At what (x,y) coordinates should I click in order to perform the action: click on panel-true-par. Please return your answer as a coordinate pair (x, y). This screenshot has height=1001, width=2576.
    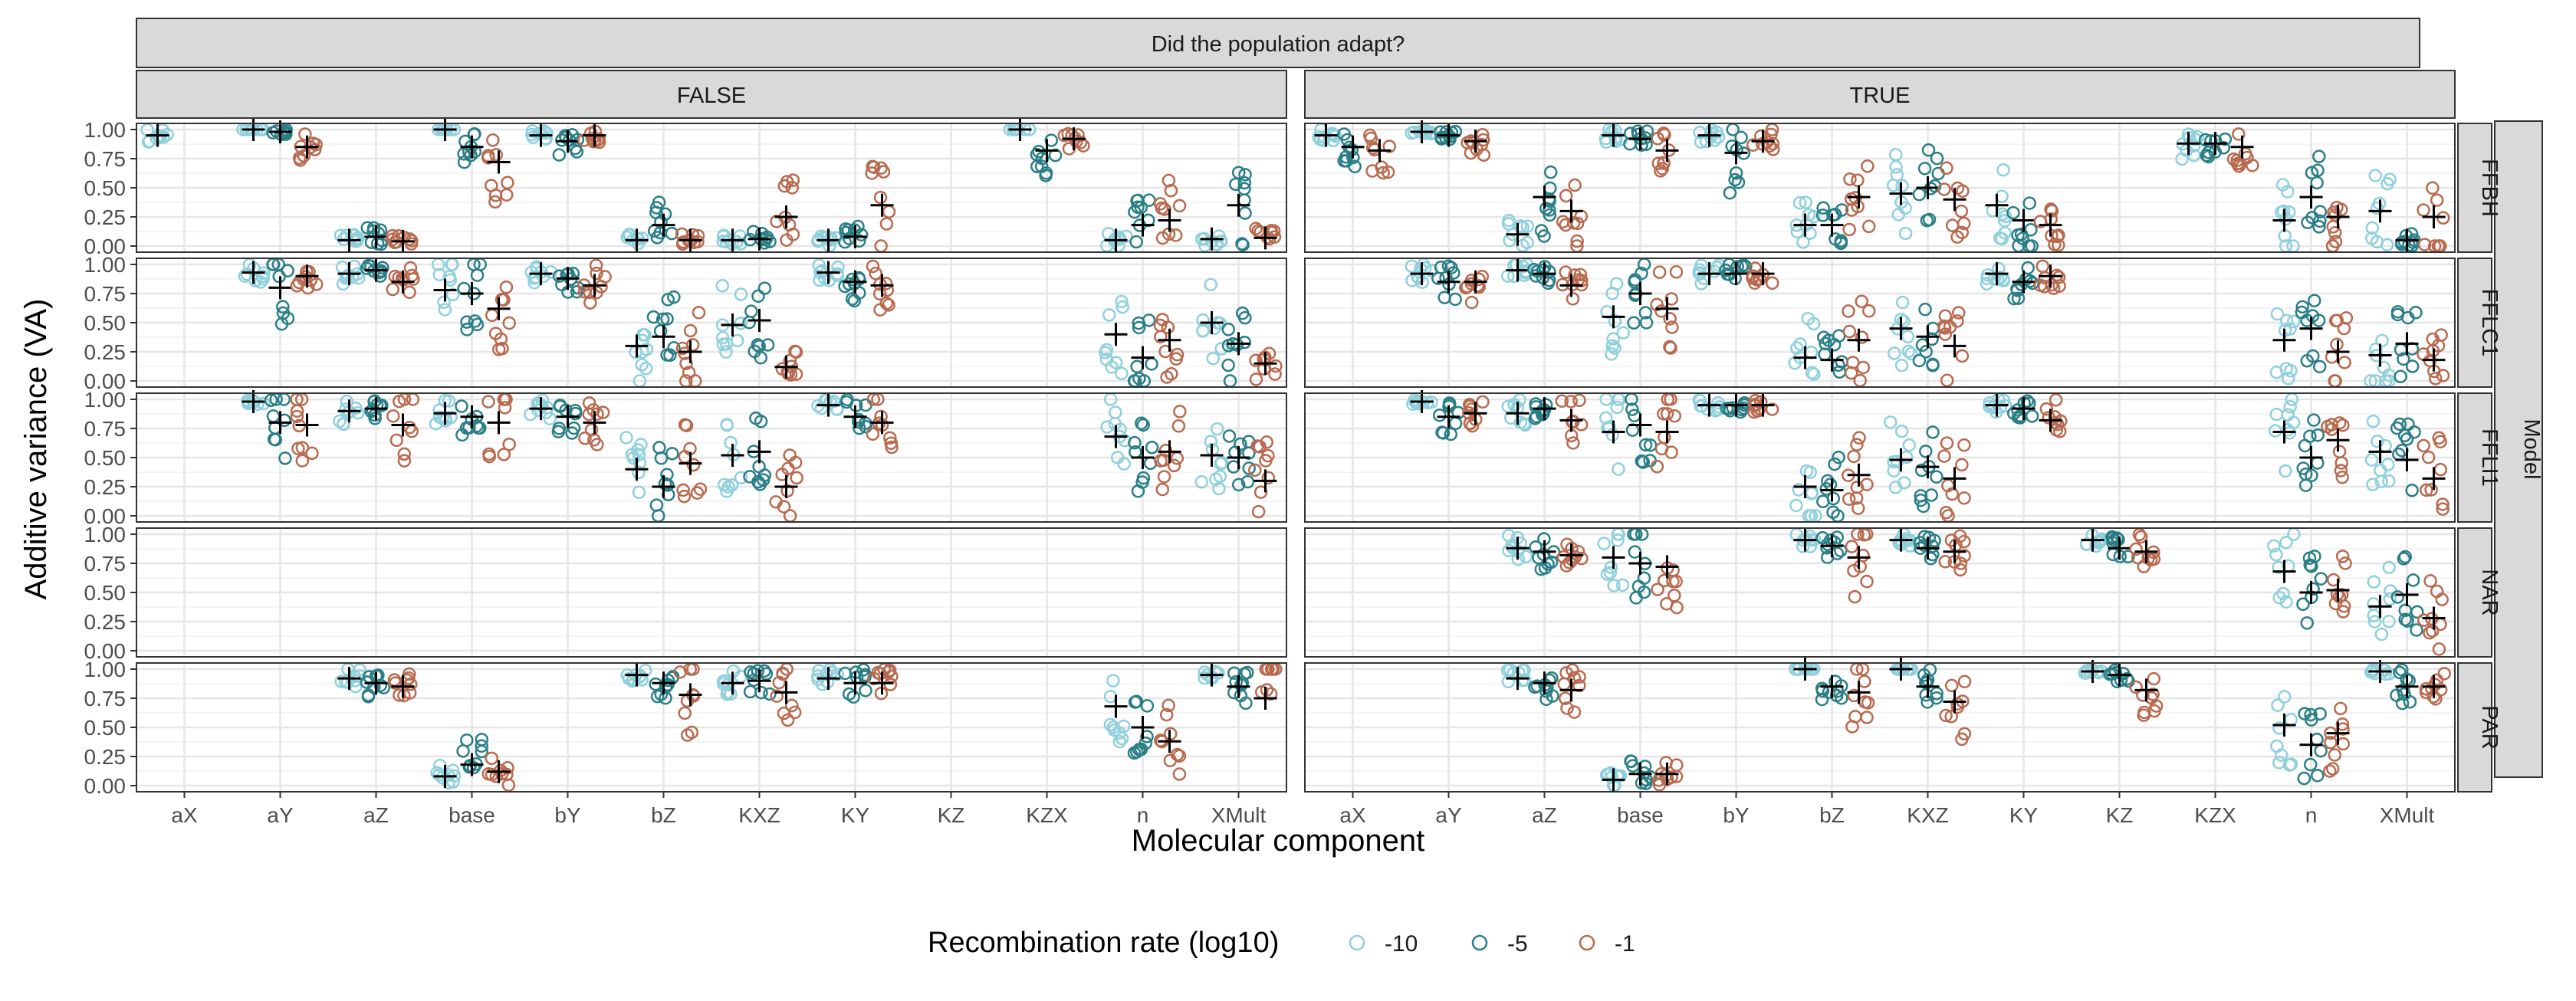
    Looking at the image, I should click on (1880, 725).